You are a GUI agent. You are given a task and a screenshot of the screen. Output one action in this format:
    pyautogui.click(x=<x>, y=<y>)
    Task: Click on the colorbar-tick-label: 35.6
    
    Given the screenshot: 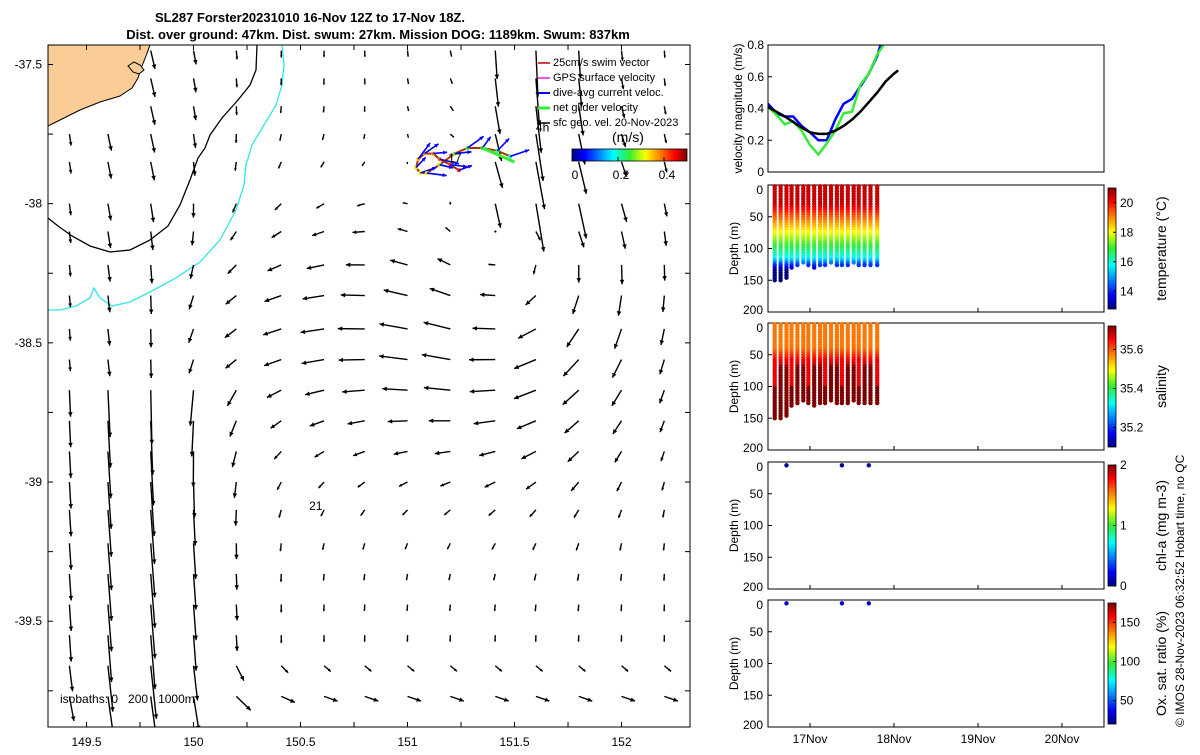 What is the action you would take?
    pyautogui.click(x=1132, y=349)
    